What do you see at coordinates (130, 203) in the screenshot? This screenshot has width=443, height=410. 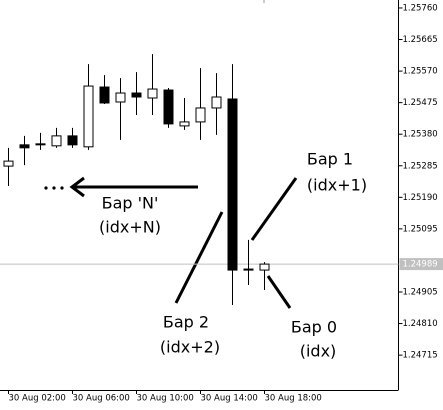 I see `annotation: Бар 'N'` at bounding box center [130, 203].